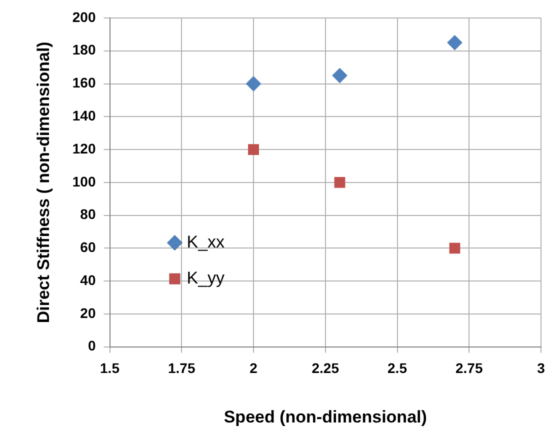  Describe the element at coordinates (88, 280) in the screenshot. I see `y-tick-label: 40` at that location.